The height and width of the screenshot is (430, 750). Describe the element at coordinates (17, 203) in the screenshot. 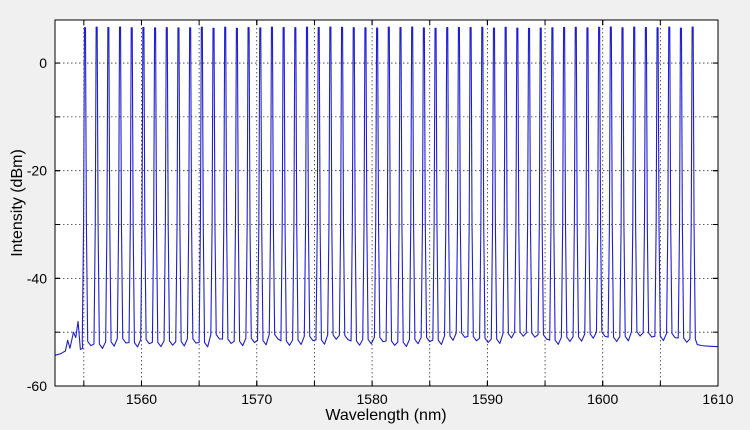

I see `y-axis-label: Intensity (dBm)` at that location.